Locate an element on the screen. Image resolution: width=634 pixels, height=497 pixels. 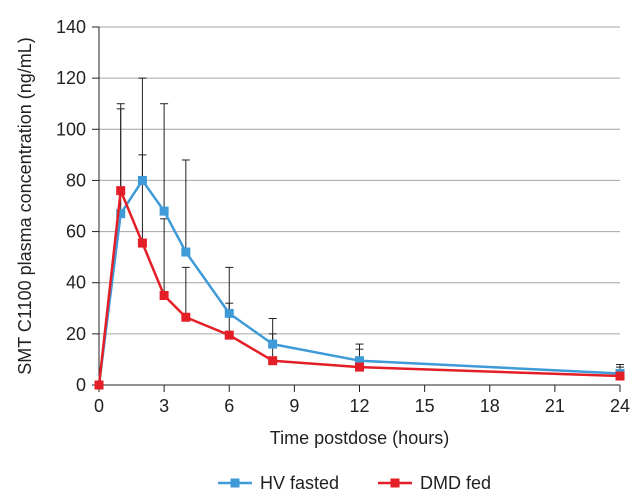
legend-label: HV fasted is located at coordinates (299, 483).